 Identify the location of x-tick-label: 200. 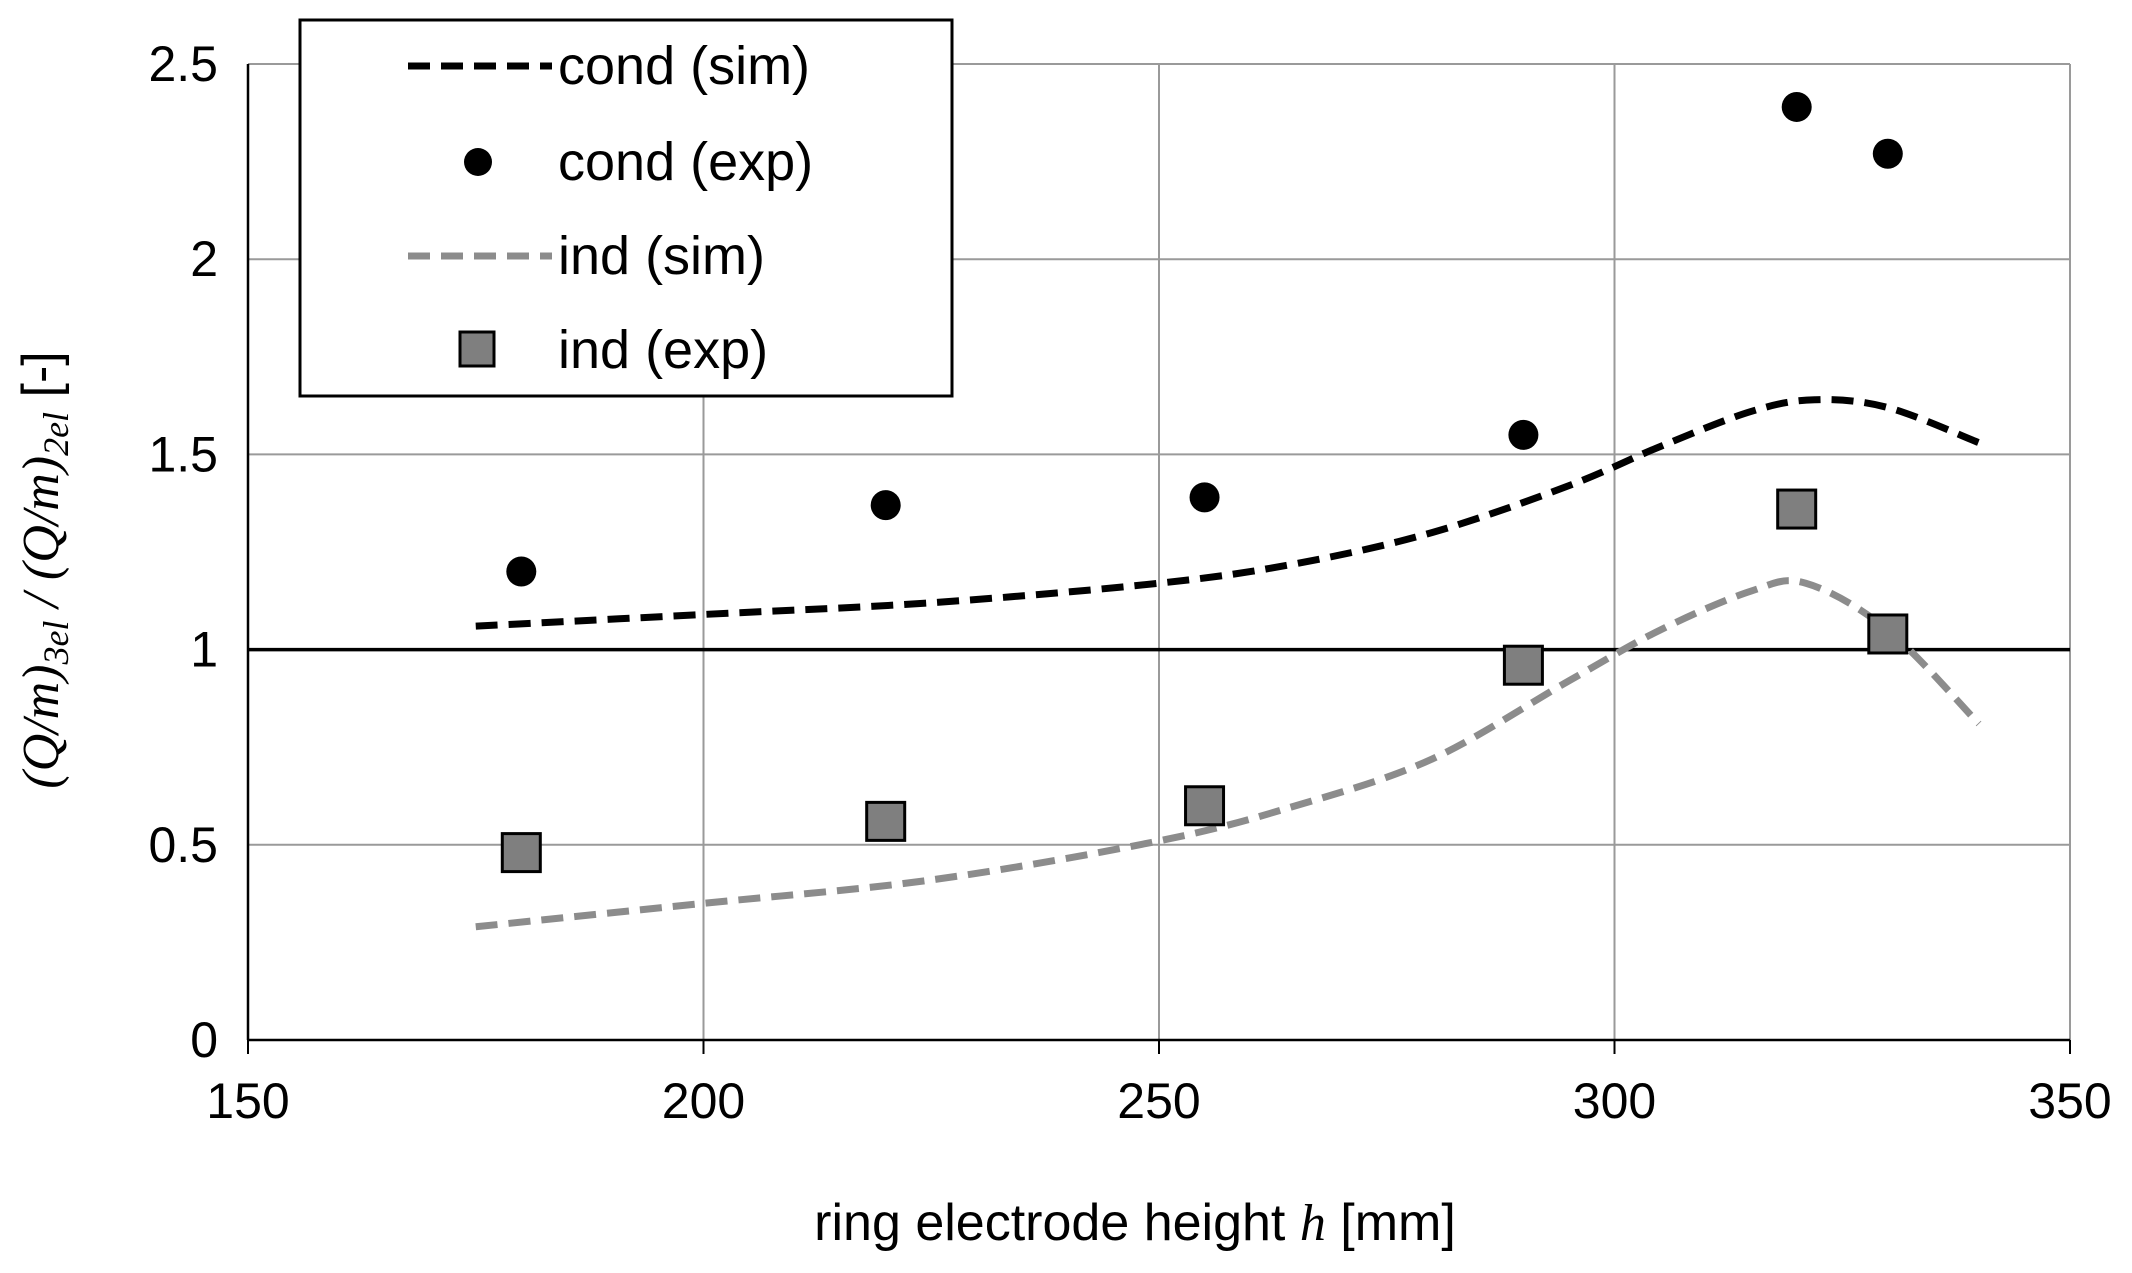
(703, 1101).